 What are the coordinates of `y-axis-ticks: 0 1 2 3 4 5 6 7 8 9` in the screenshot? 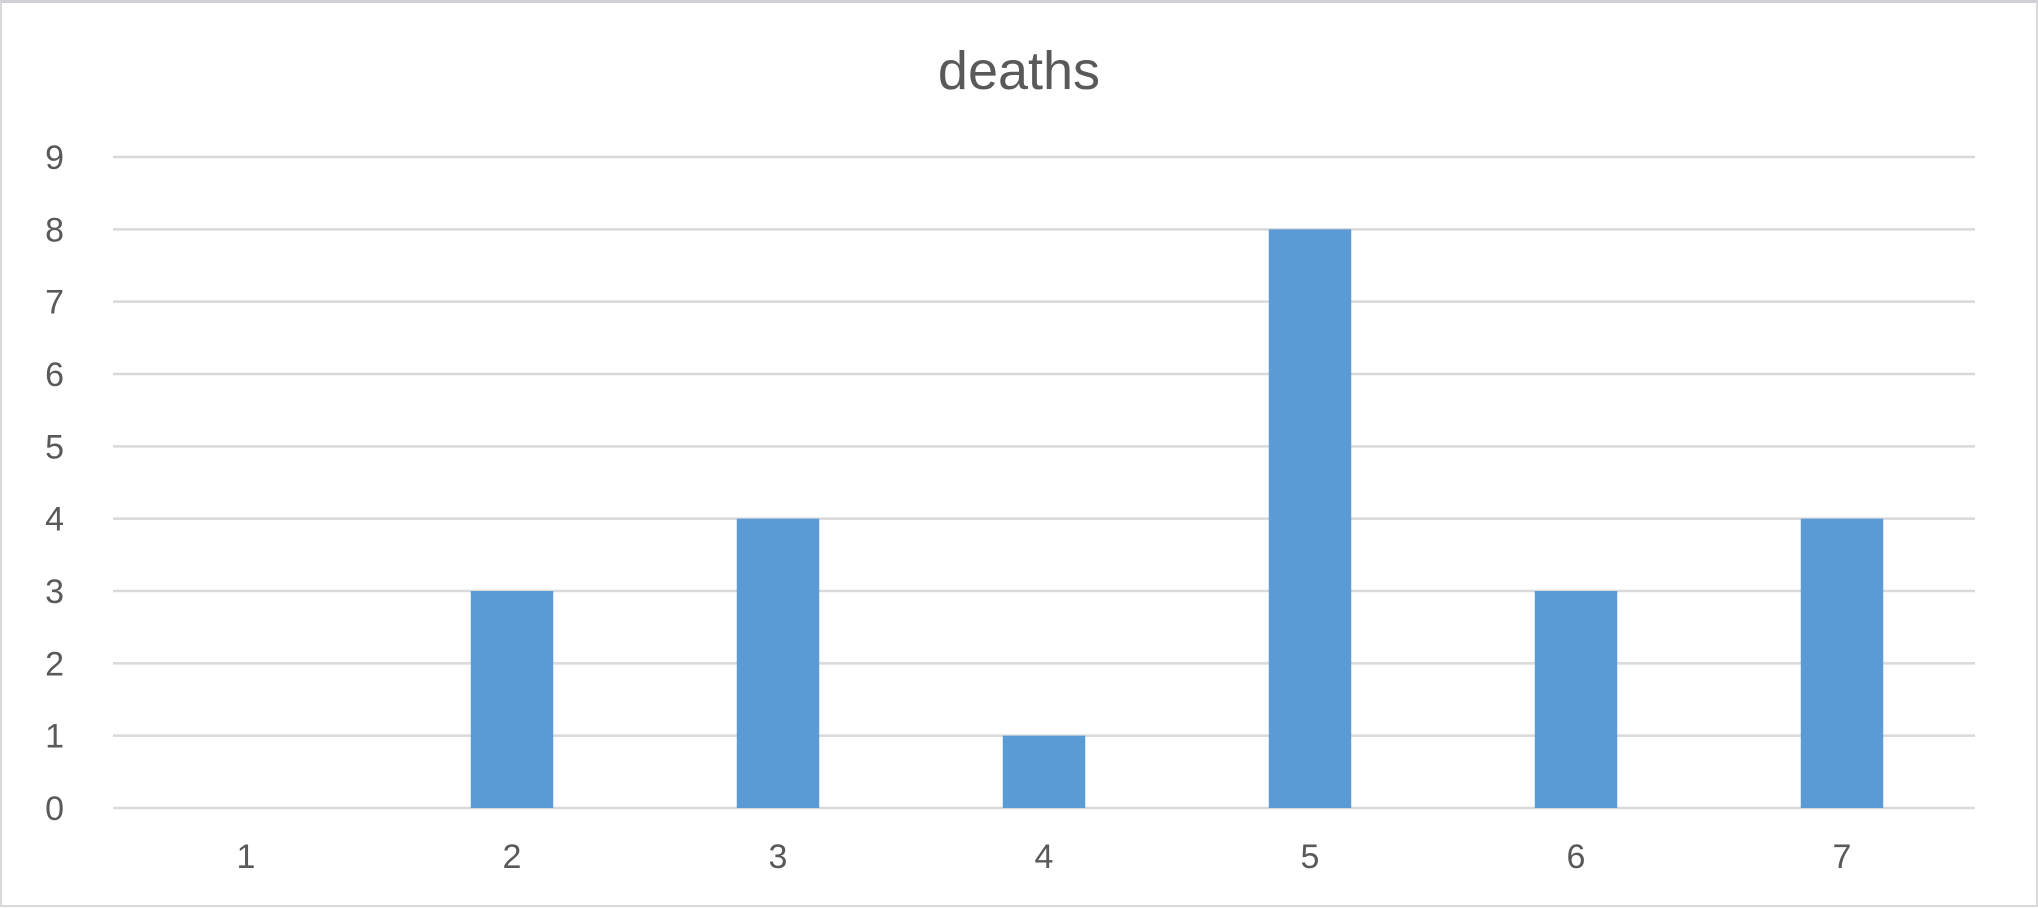 It's located at (54, 483).